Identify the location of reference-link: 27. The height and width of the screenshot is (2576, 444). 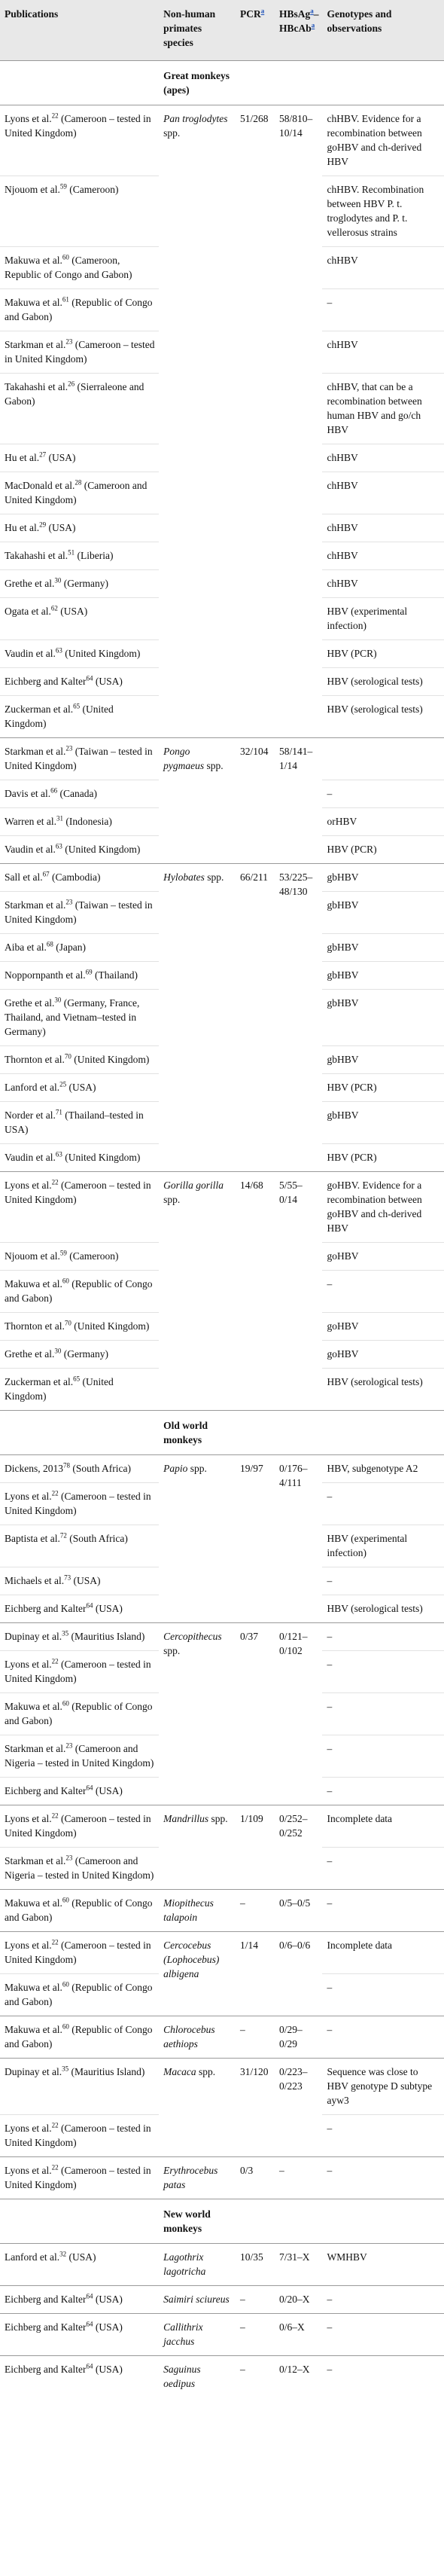
(43, 455).